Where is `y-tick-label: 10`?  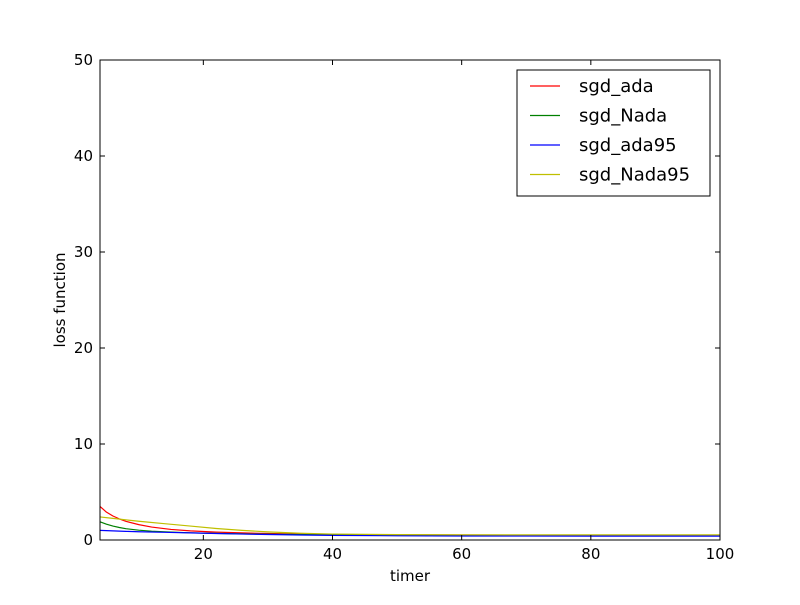
y-tick-label: 10 is located at coordinates (83, 444).